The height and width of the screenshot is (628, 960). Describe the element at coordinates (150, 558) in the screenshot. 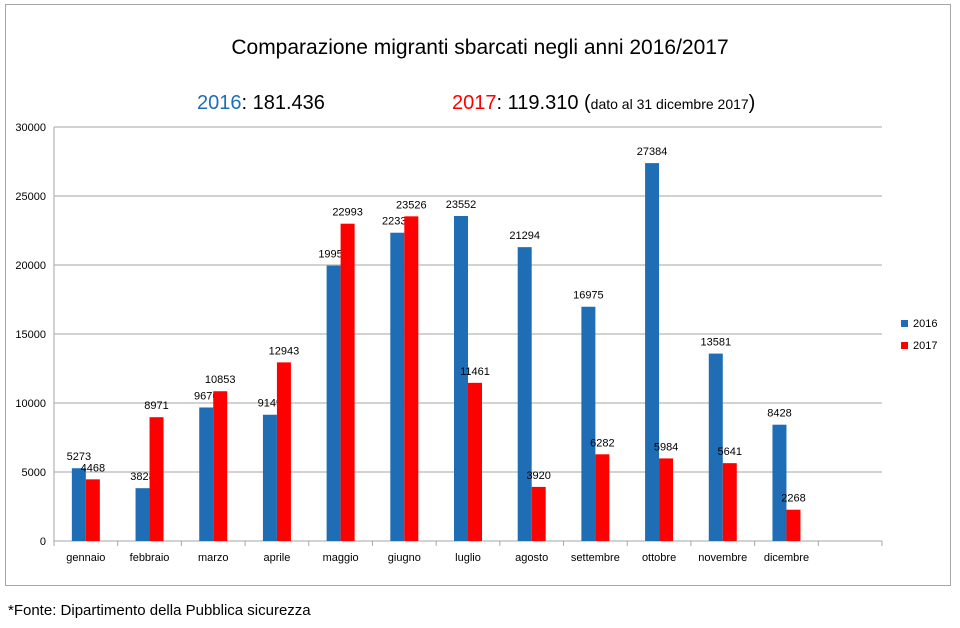

I see `x-tick-label: febbraio` at that location.